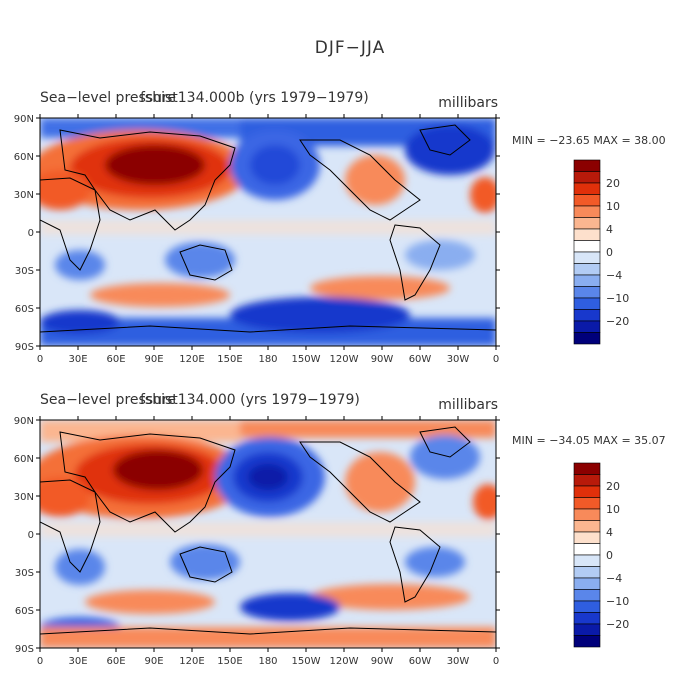 The width and height of the screenshot is (700, 700). Describe the element at coordinates (382, 661) in the screenshot. I see `lon-label: 90W` at that location.